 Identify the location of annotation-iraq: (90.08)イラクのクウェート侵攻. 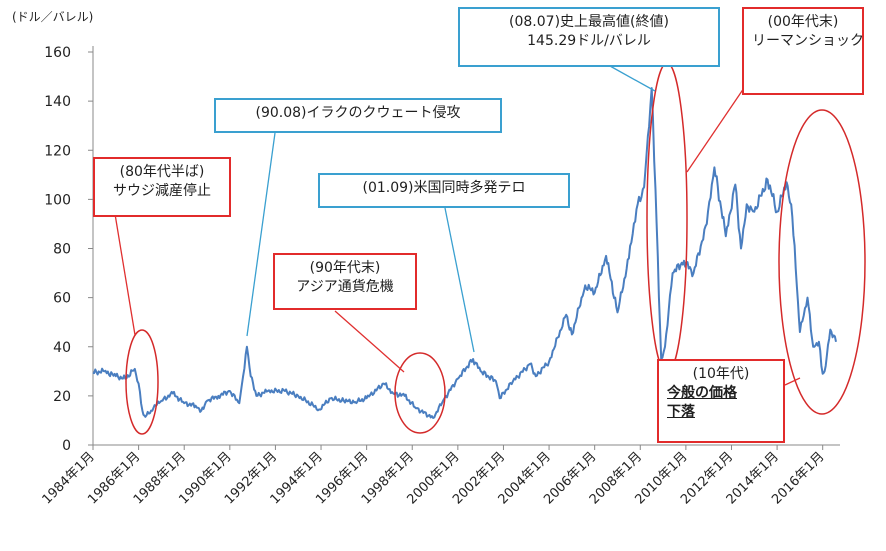
(358, 115).